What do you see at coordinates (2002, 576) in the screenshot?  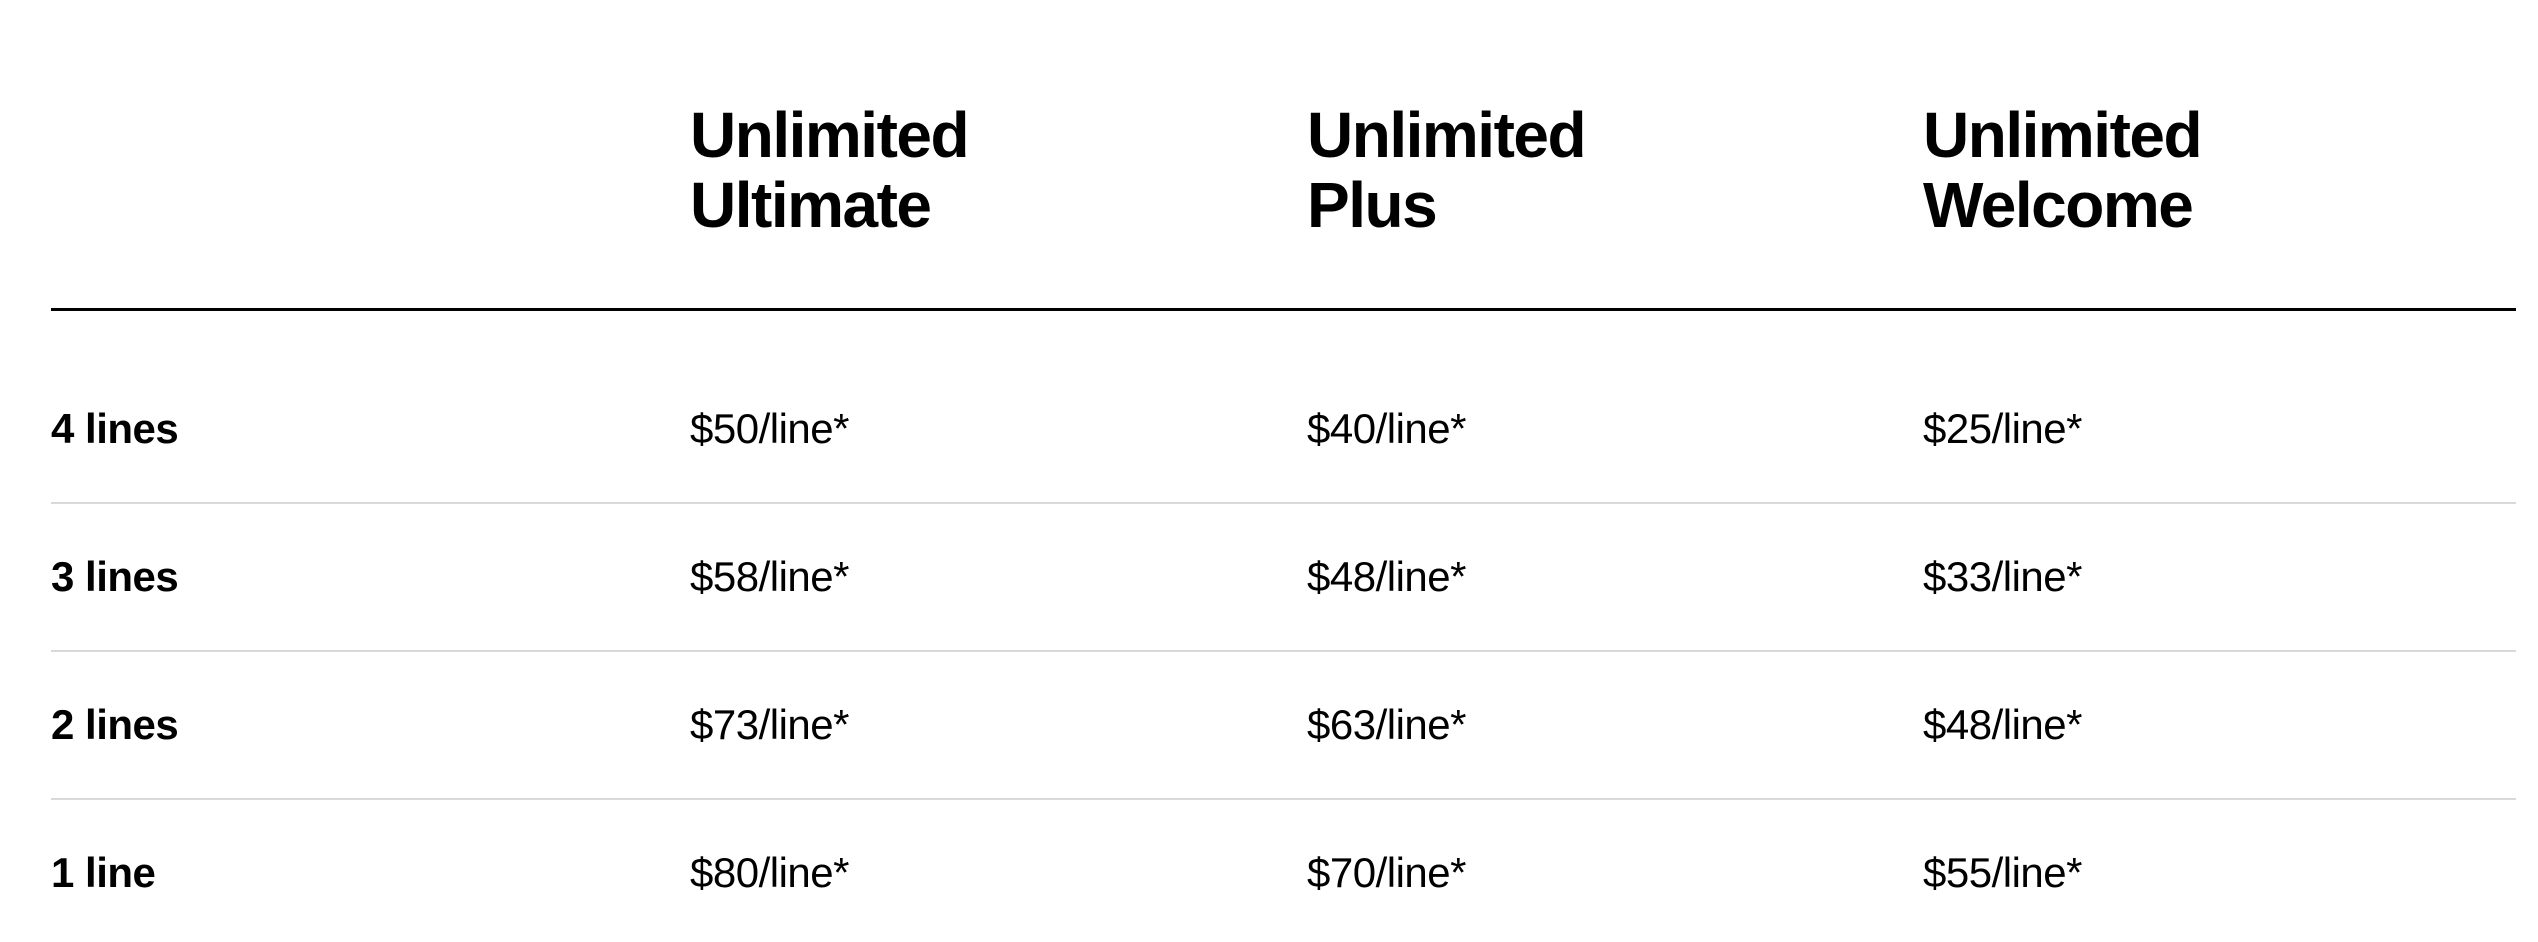 I see `price-cell: $33/line*` at bounding box center [2002, 576].